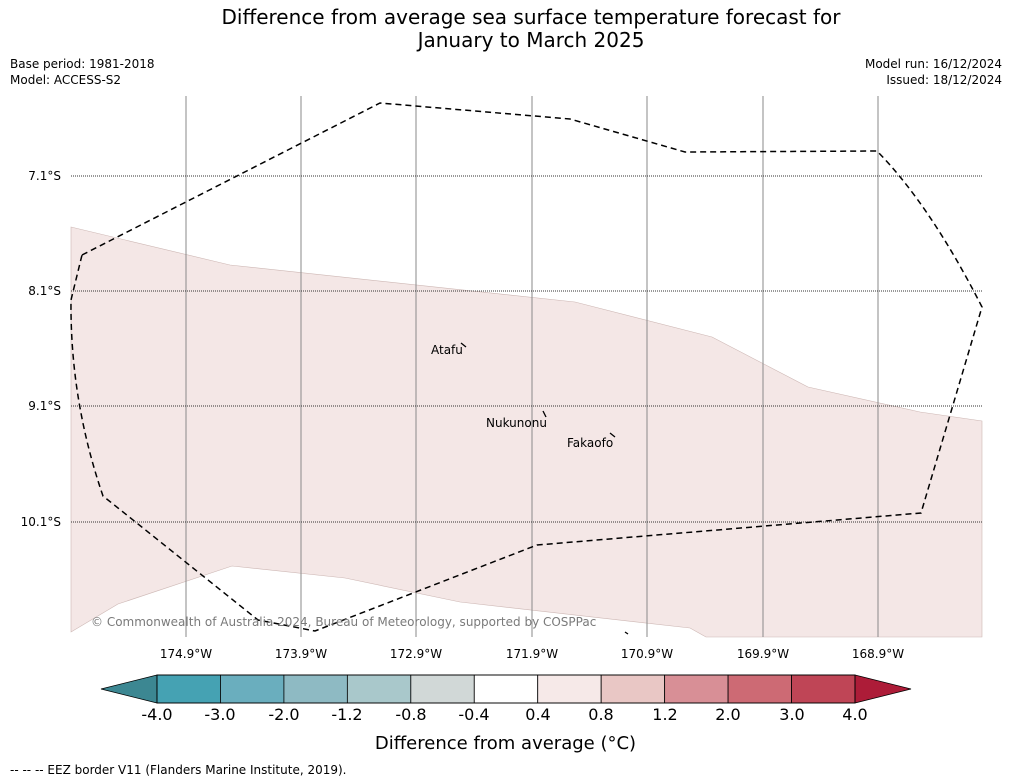 The height and width of the screenshot is (781, 1011). I want to click on colorbar-over-arrow, so click(883, 689).